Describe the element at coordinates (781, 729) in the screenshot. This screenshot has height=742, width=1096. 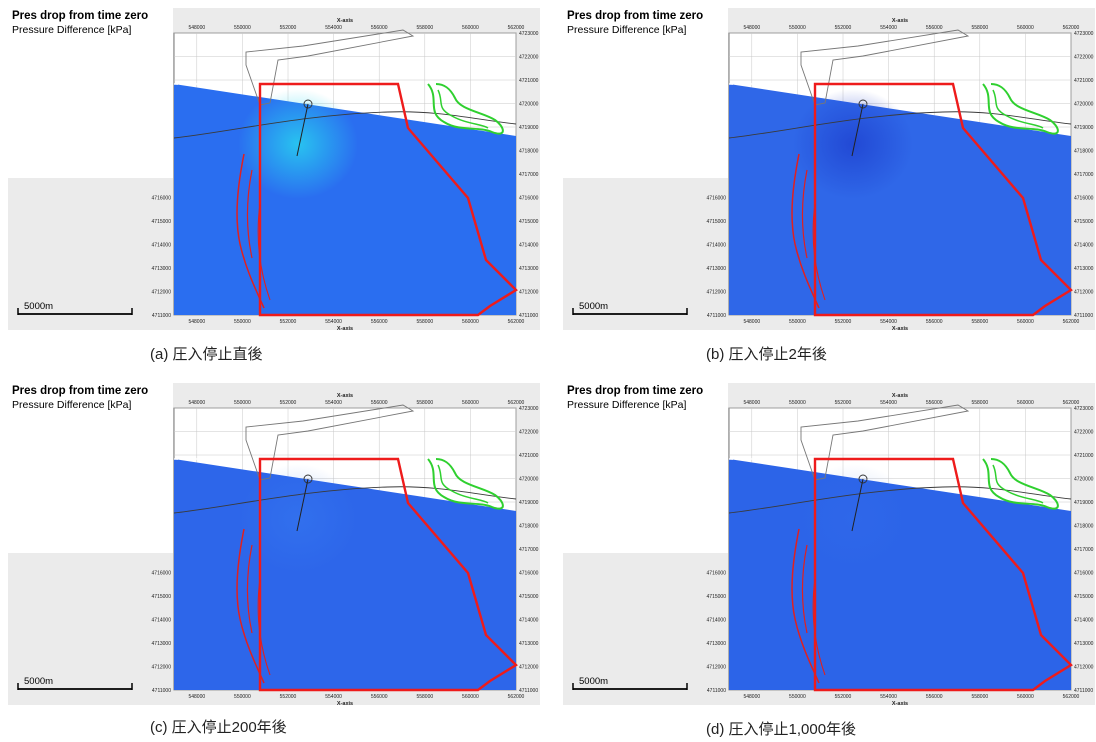
I see `caption-d: (d) 圧入停止1,000年後` at that location.